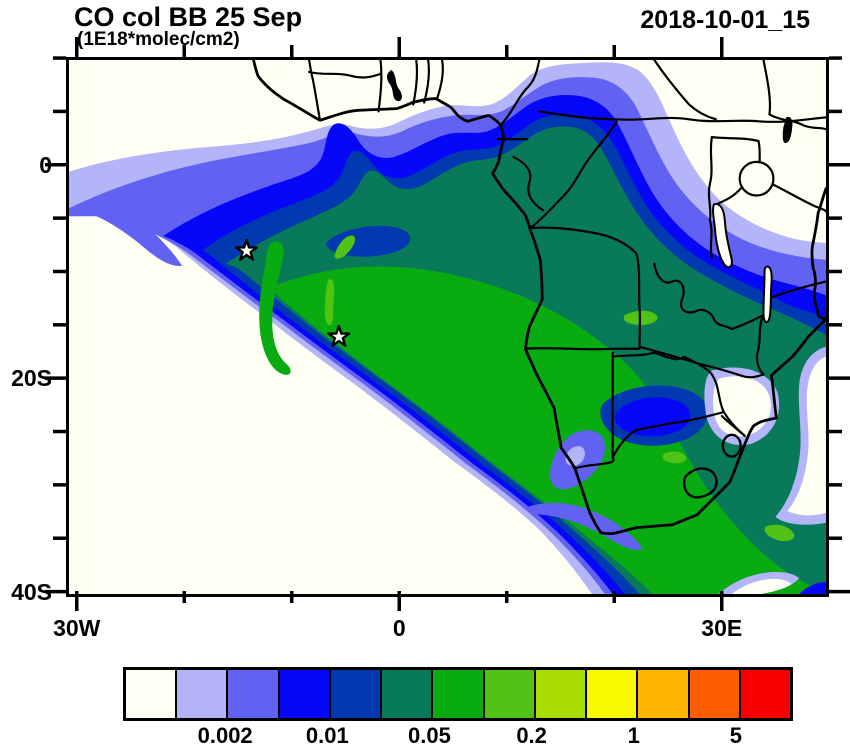  I want to click on lake-victoria, so click(756, 178).